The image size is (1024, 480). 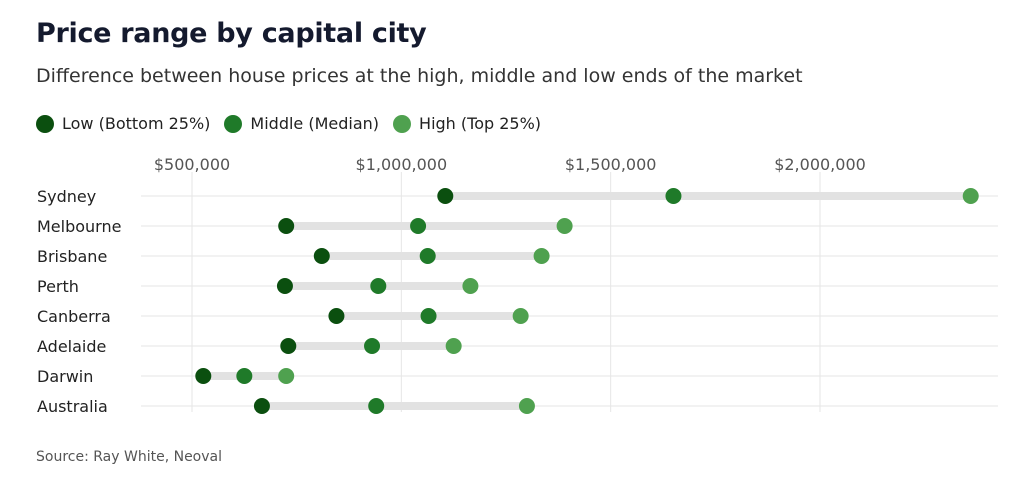 What do you see at coordinates (71, 346) in the screenshot?
I see `category-label: Adelaide` at bounding box center [71, 346].